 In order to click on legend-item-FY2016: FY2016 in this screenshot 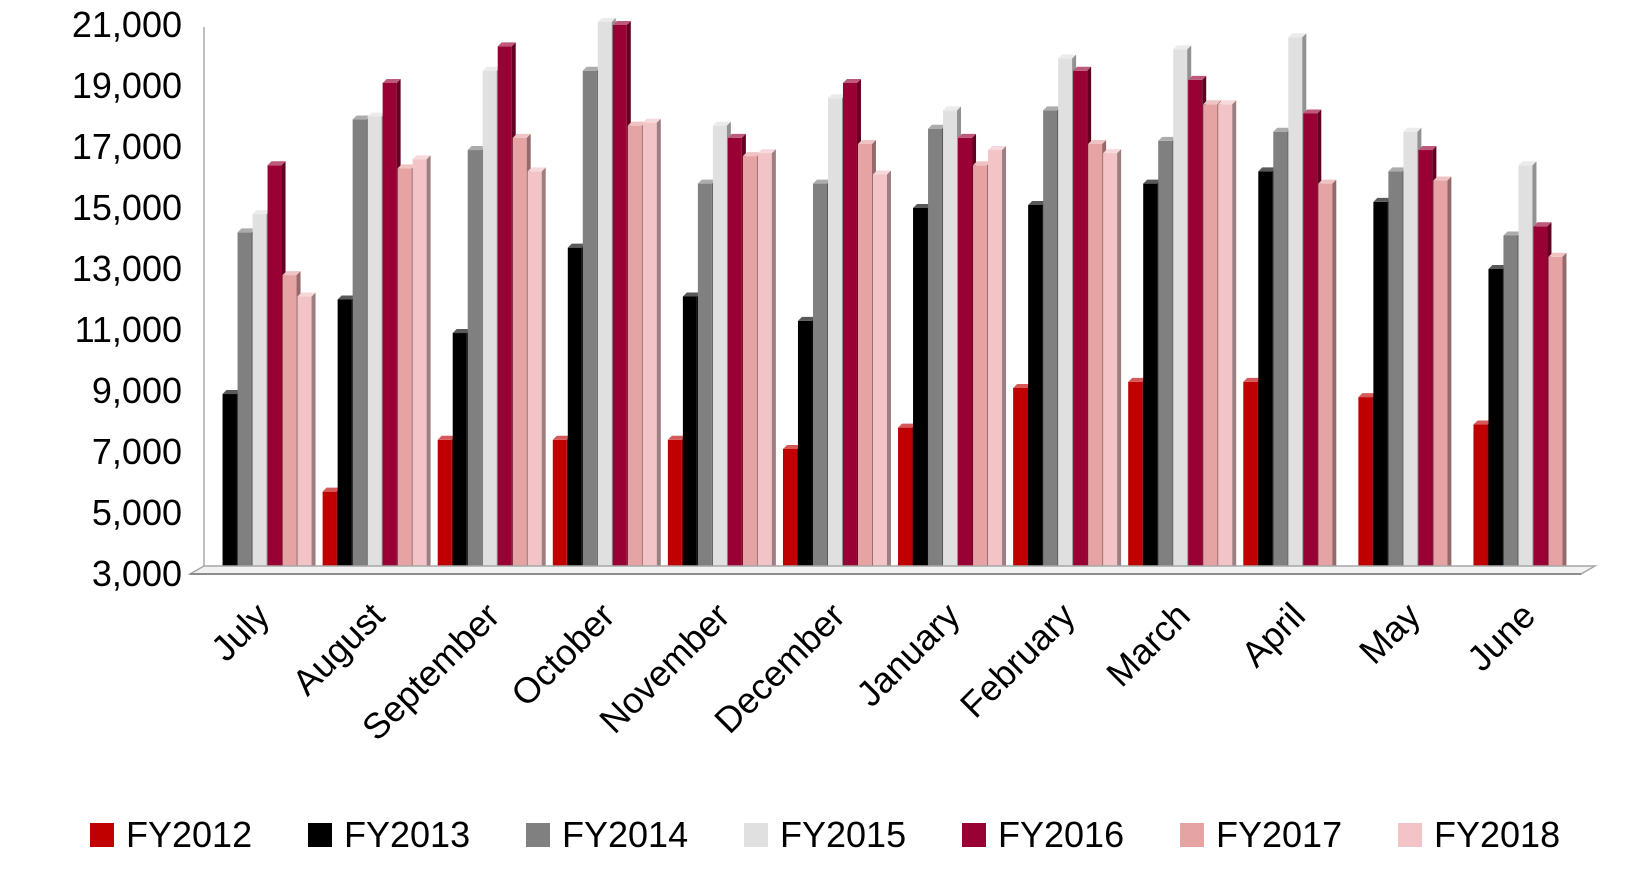, I will do `click(1043, 834)`.